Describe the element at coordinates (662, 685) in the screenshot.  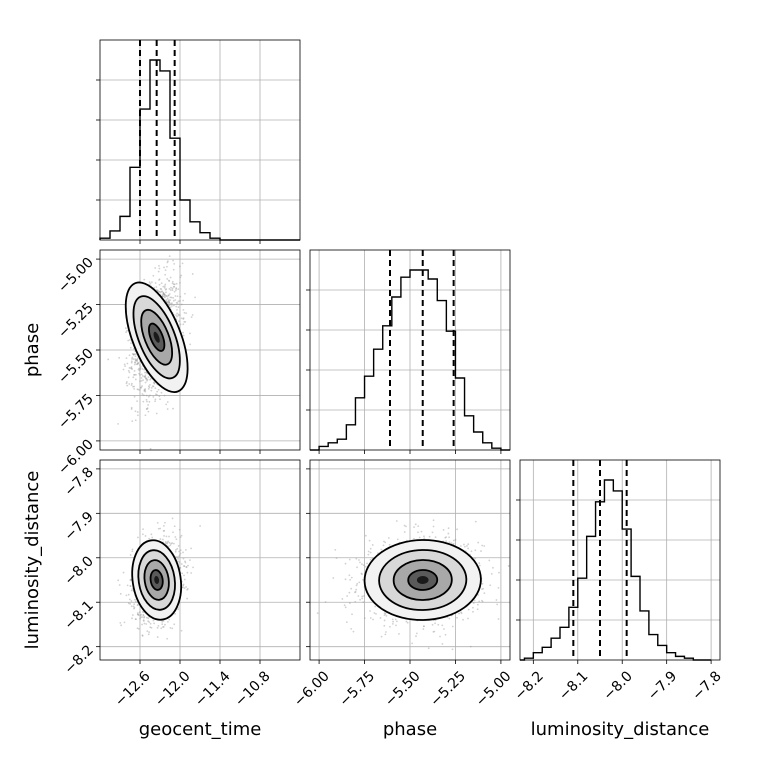
I see `x-tick-label: −7.9` at that location.